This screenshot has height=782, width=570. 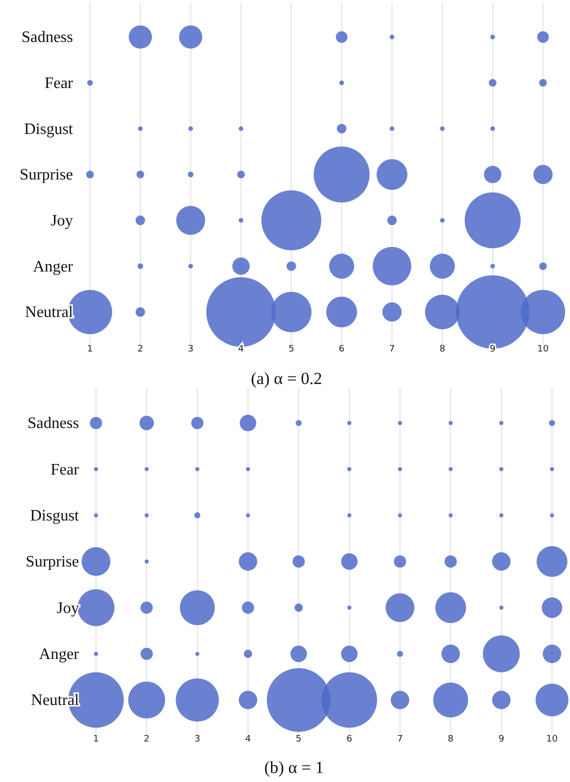 What do you see at coordinates (286, 378) in the screenshot?
I see `text: (a) α = 0.2` at bounding box center [286, 378].